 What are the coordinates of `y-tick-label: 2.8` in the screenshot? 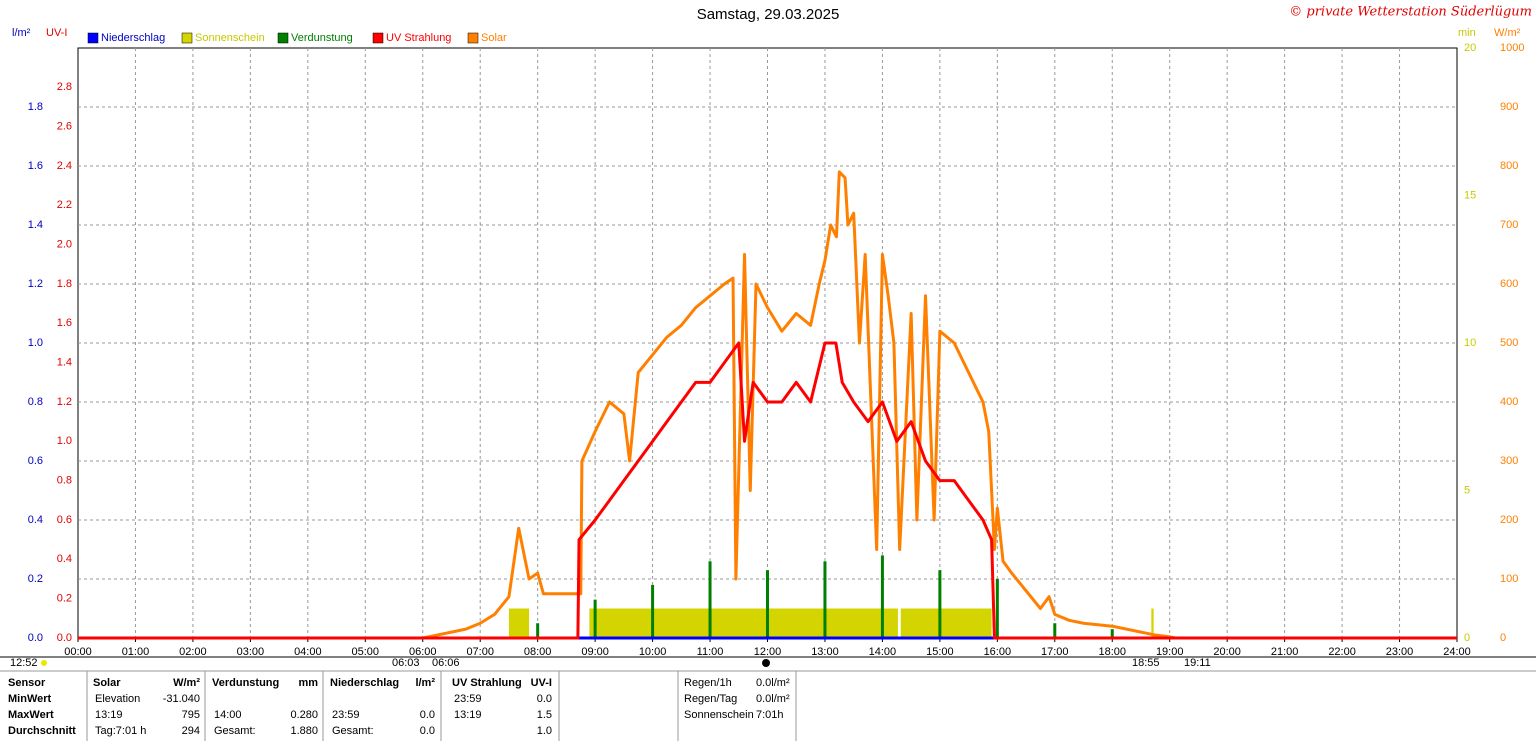 It's located at (64, 87).